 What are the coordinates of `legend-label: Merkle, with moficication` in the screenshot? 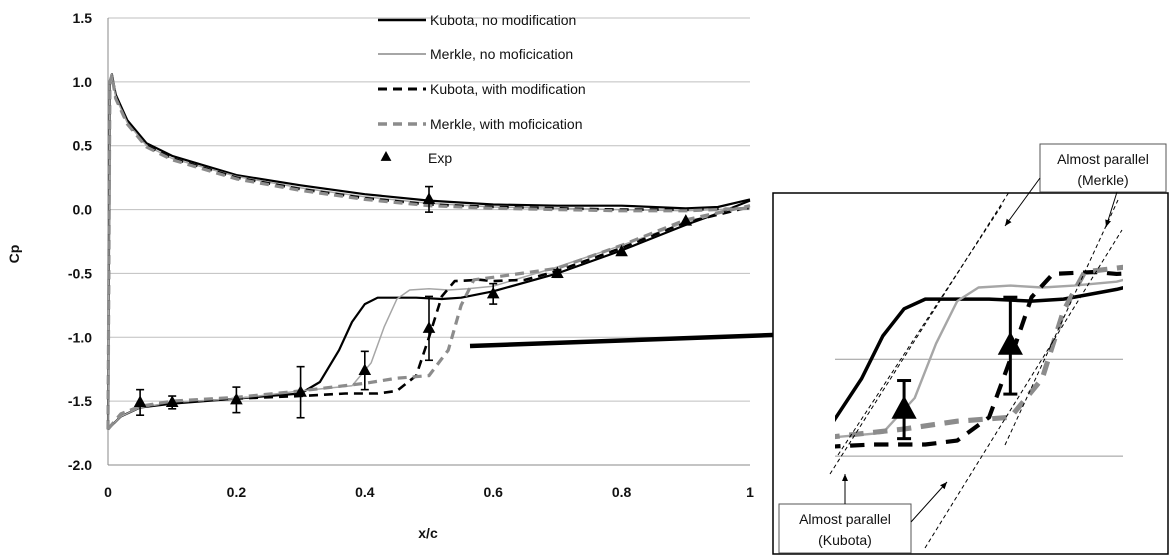 It's located at (506, 124).